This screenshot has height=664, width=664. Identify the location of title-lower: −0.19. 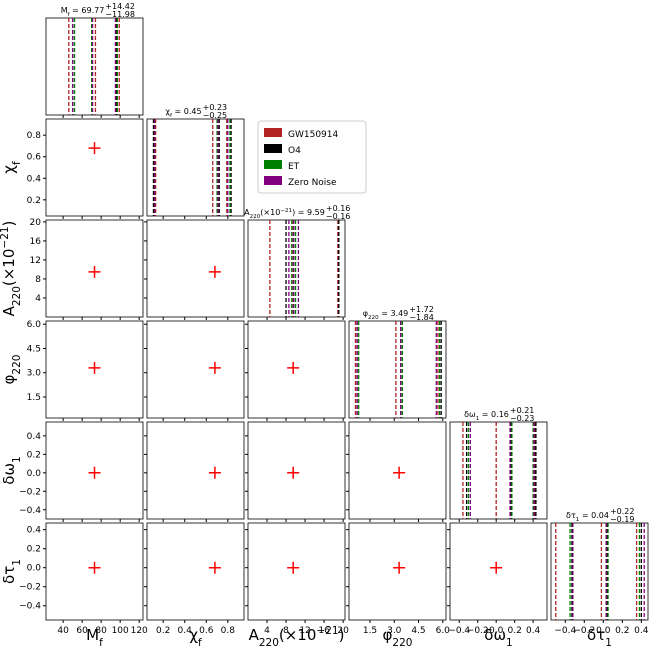
(622, 519).